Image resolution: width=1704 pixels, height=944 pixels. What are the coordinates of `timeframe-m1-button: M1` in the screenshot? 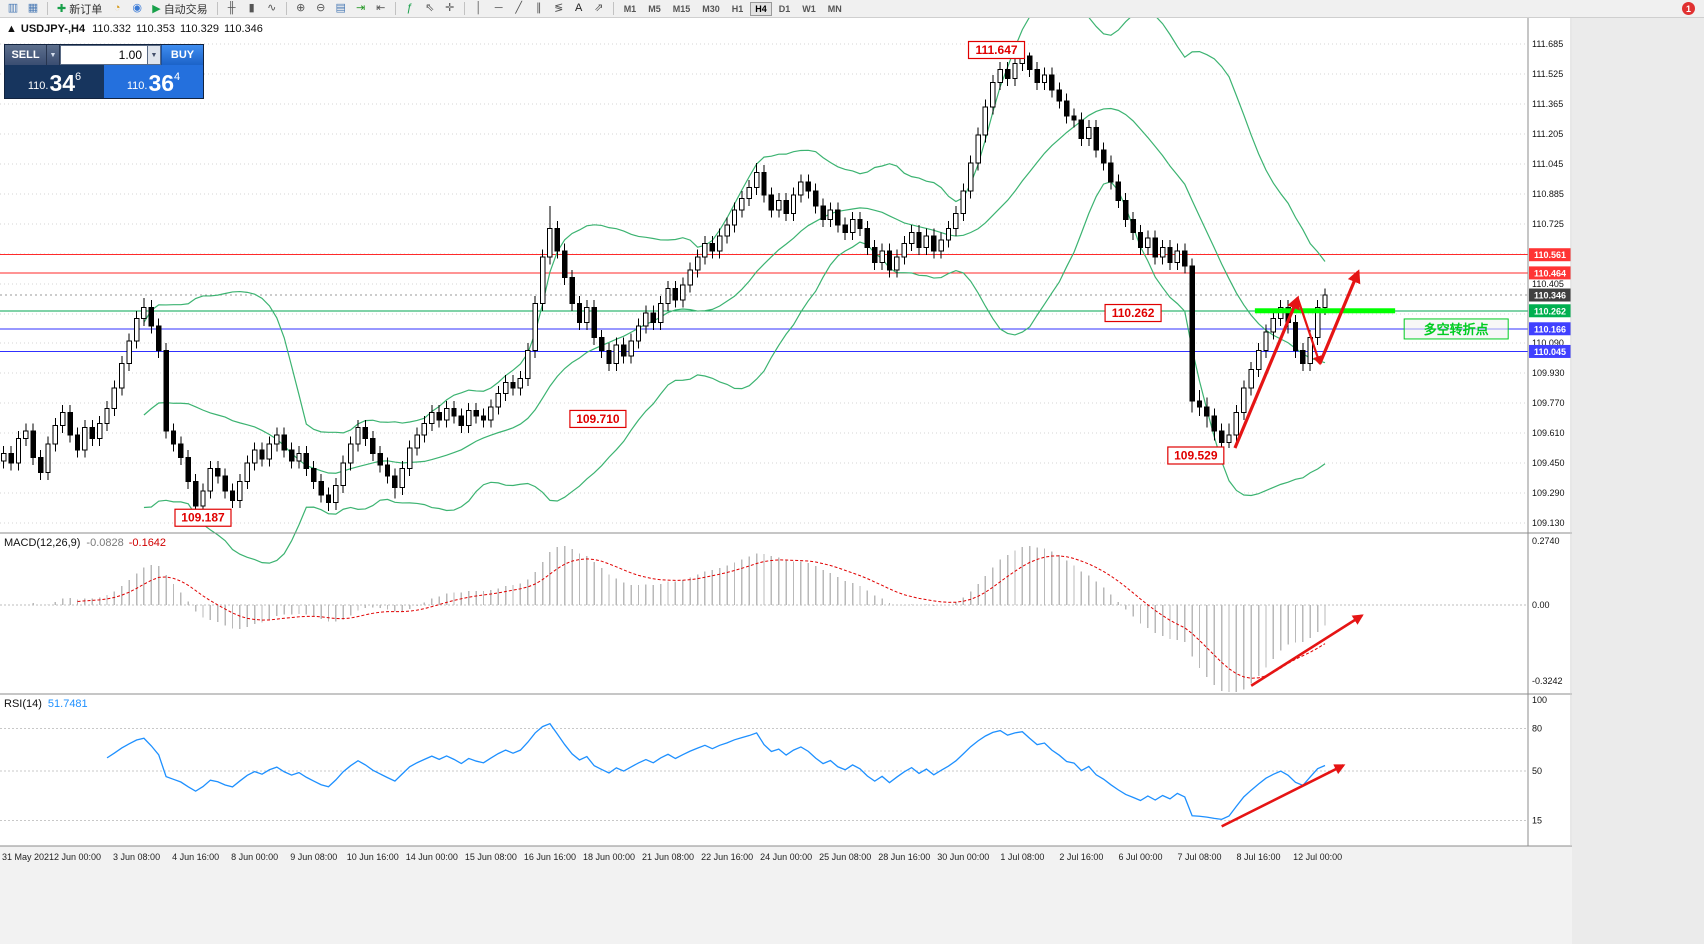 It's located at (630, 8).